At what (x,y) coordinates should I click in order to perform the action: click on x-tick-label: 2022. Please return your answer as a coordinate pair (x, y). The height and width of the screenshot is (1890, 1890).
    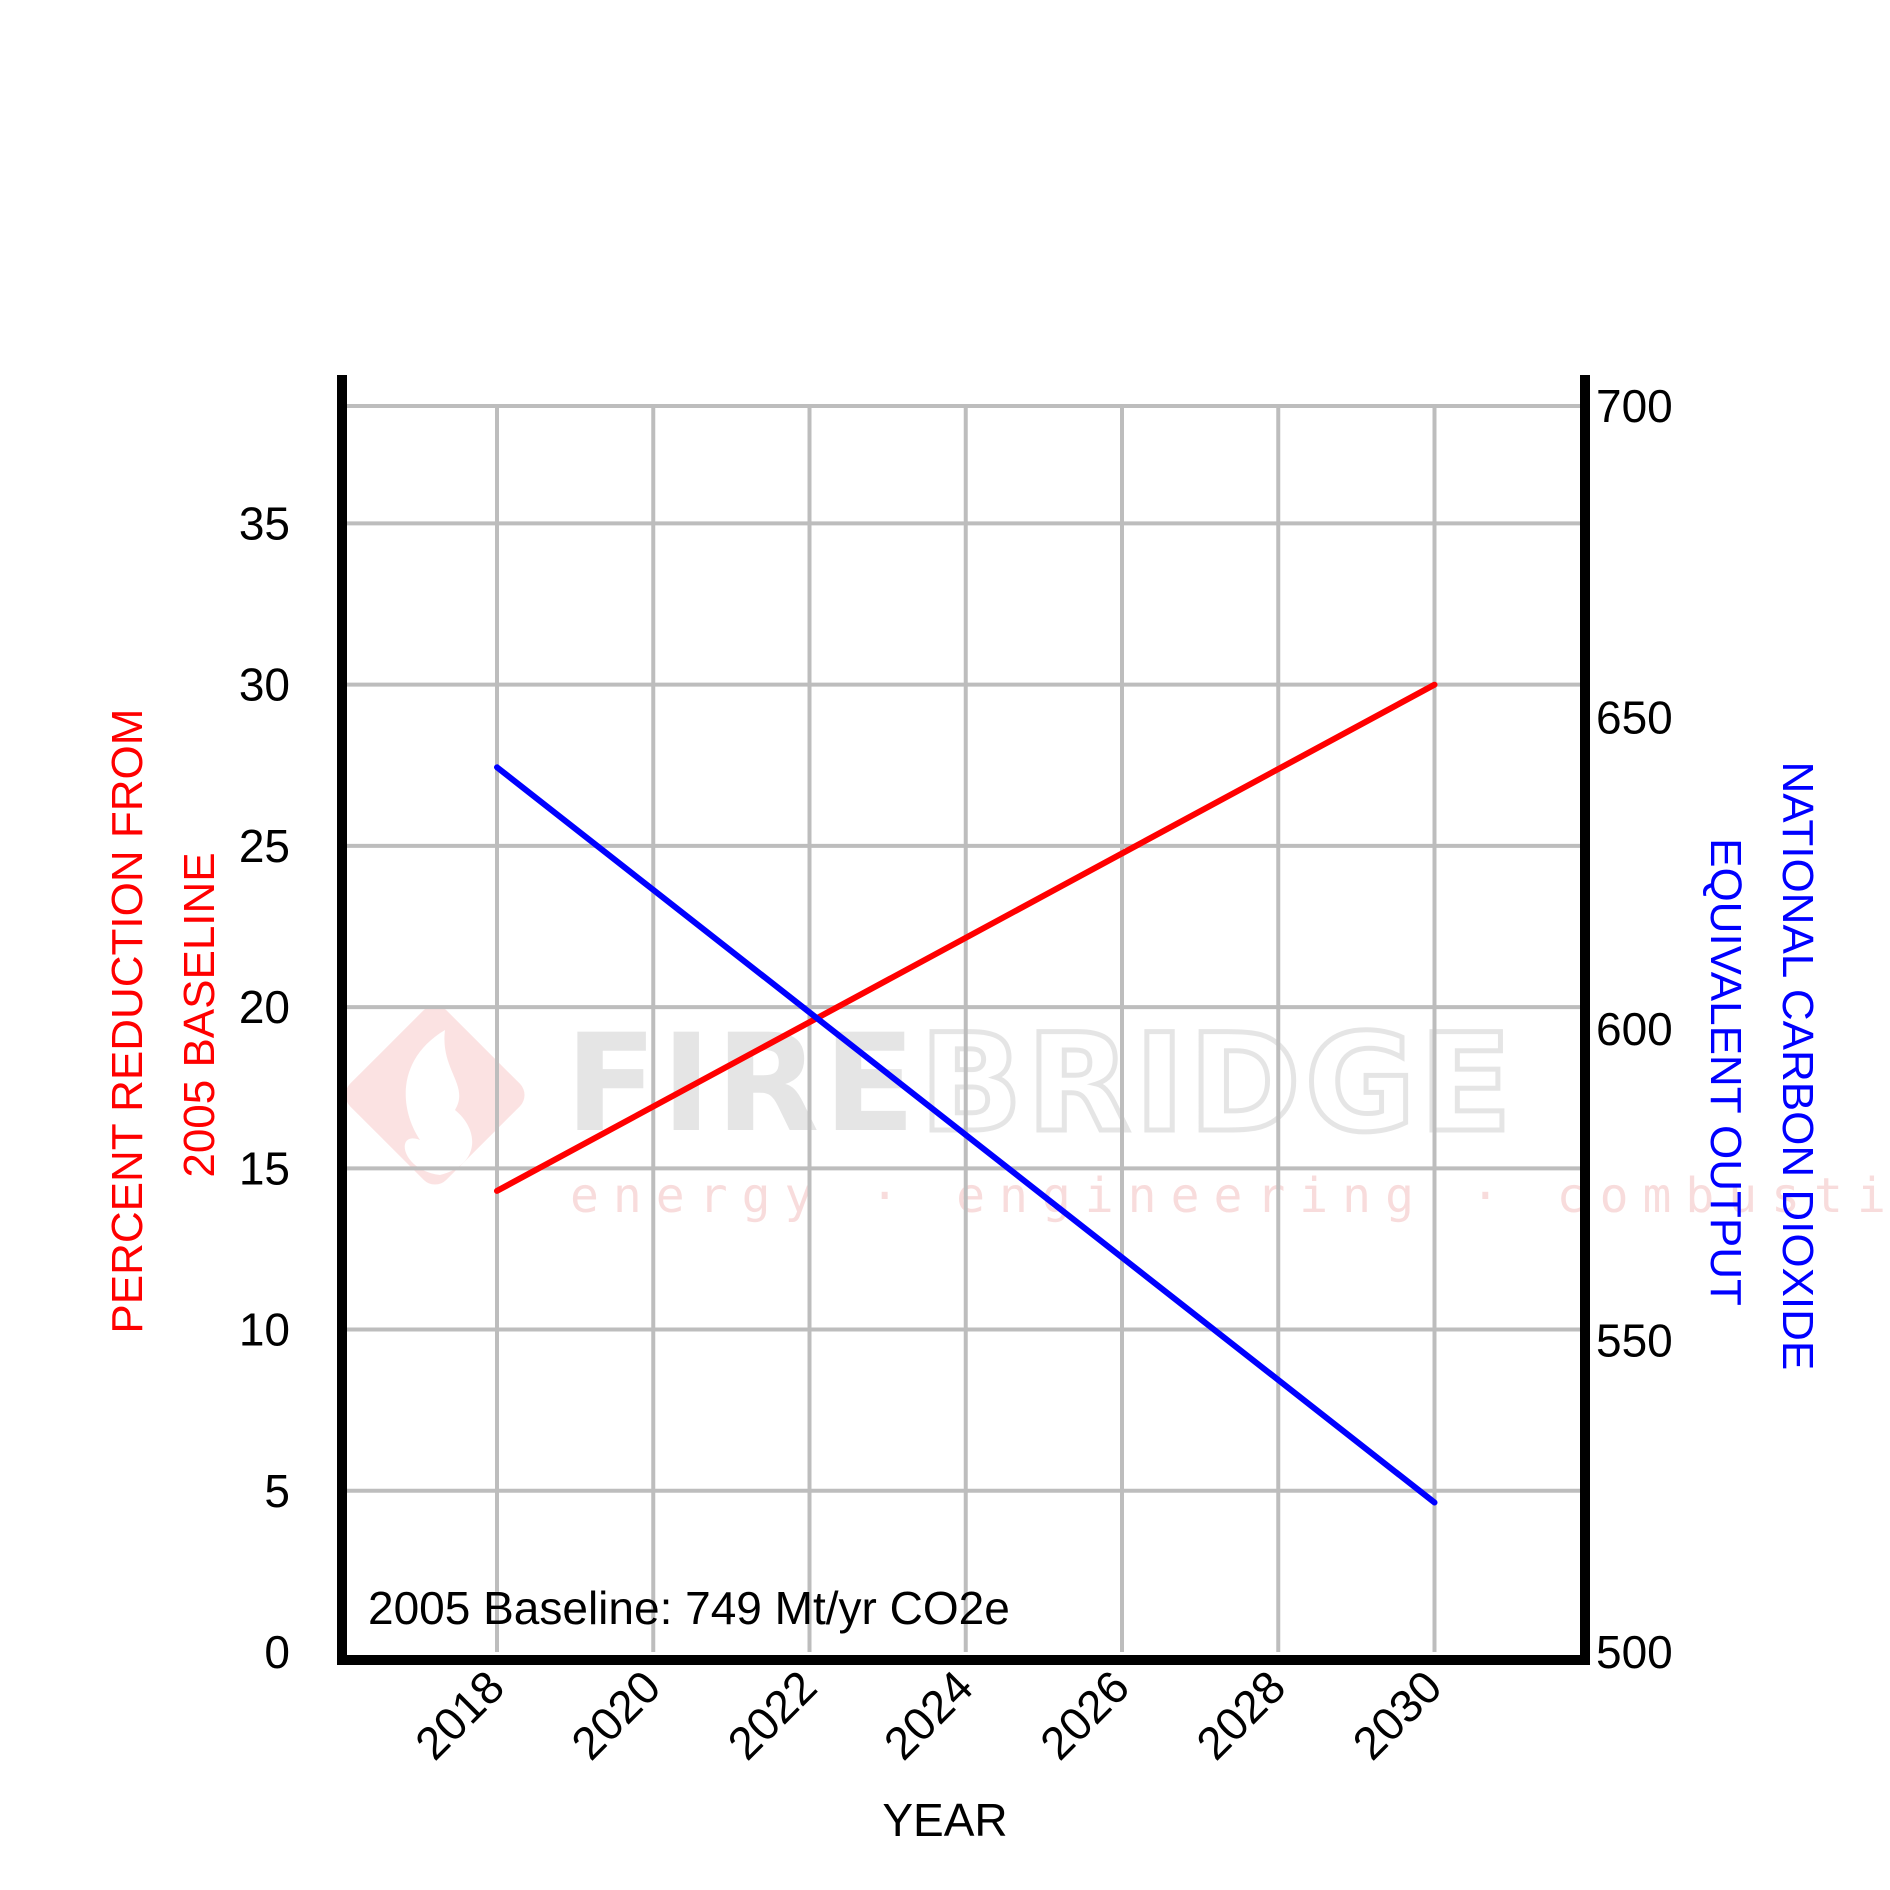
    Looking at the image, I should click on (771, 1714).